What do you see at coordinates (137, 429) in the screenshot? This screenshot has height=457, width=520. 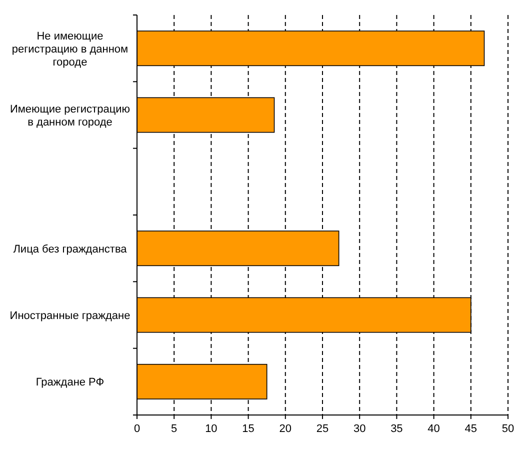 I see `x-tick-label: 0` at bounding box center [137, 429].